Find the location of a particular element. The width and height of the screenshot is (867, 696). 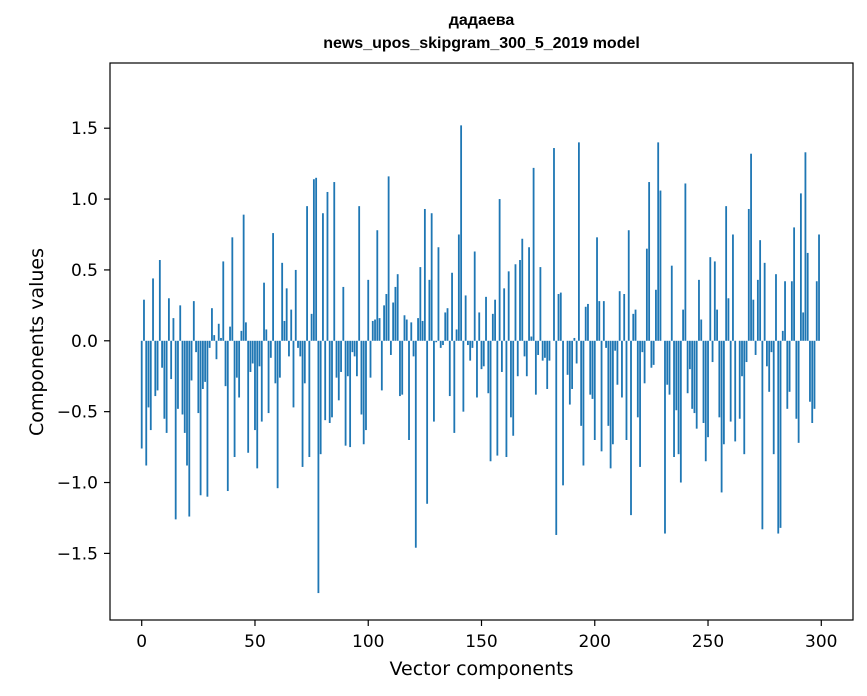

chart-title: дадаева is located at coordinates (481, 20).